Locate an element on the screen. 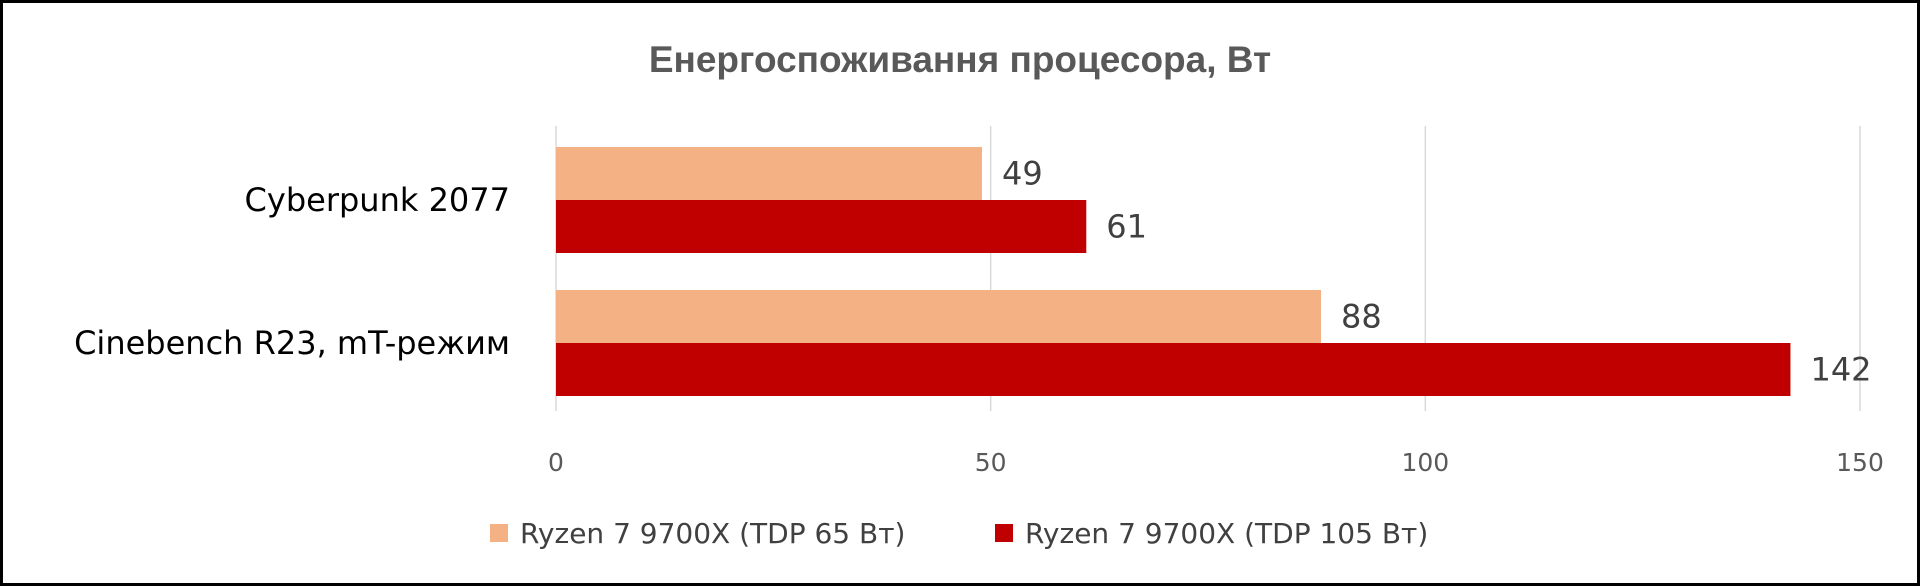 This screenshot has width=1920, height=586. x-axis-ticks: 0 50 100 150 is located at coordinates (1216, 462).